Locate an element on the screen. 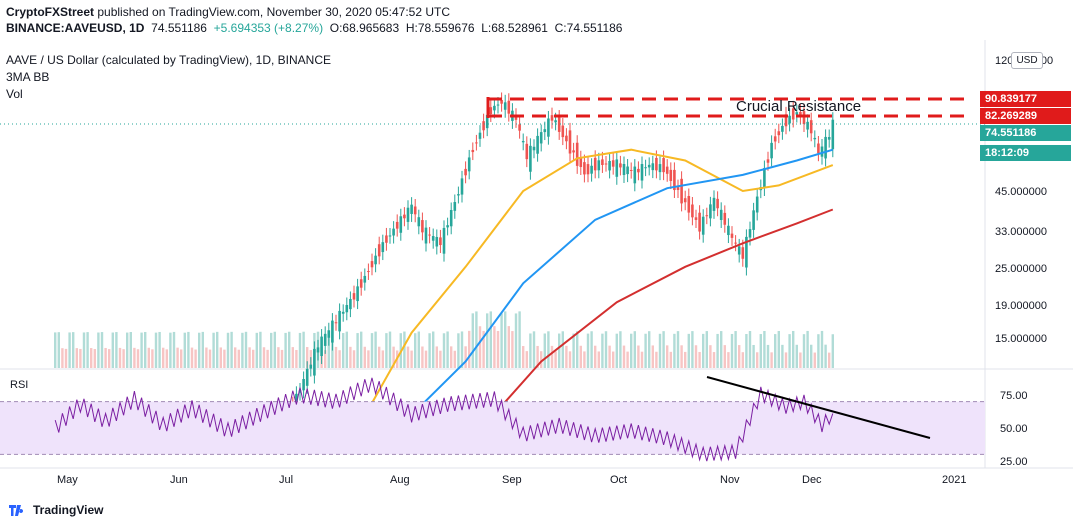 This screenshot has height=529, width=1073. rsi-tick-label: 25.00 is located at coordinates (1014, 462).